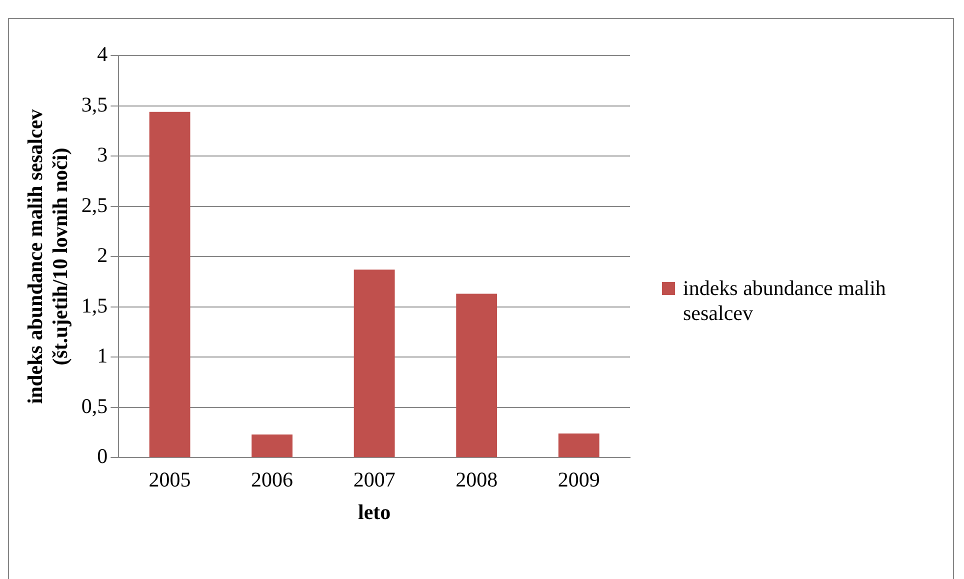 This screenshot has width=964, height=579. I want to click on y-tick-label: 4, so click(102, 54).